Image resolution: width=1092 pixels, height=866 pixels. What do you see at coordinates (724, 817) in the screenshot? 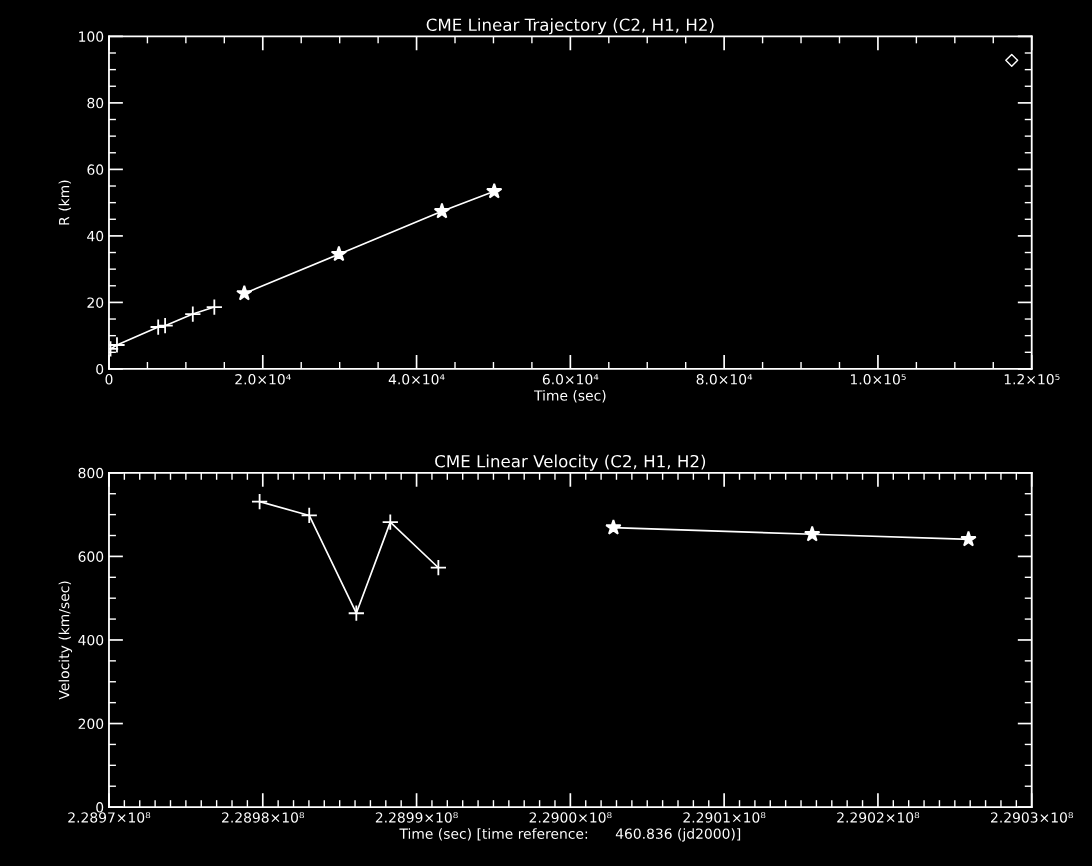
I see `x-tick-label: 2.2901×10⁸` at bounding box center [724, 817].